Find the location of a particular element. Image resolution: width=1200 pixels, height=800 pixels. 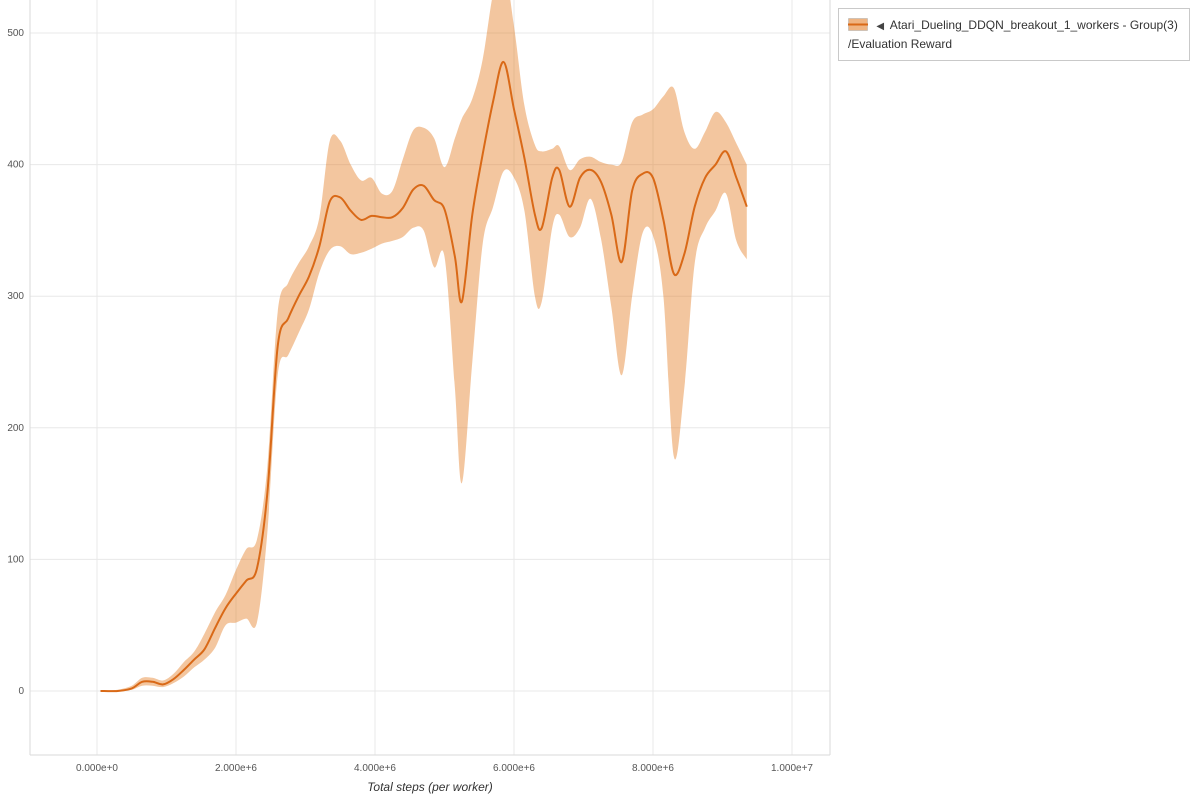

y-tick-label: 500 is located at coordinates (15, 33).